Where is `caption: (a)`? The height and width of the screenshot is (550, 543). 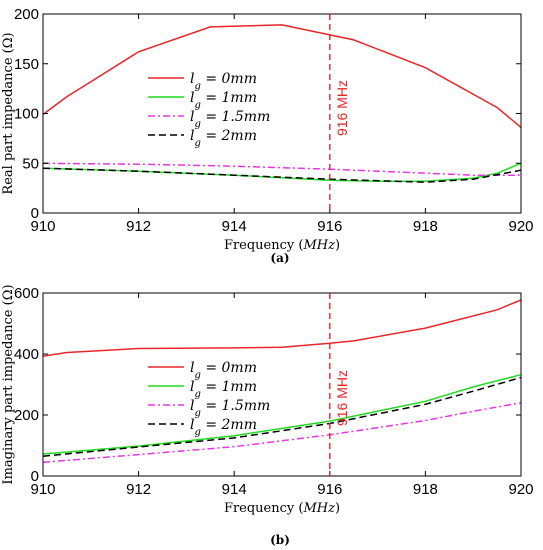
caption: (a) is located at coordinates (279, 258).